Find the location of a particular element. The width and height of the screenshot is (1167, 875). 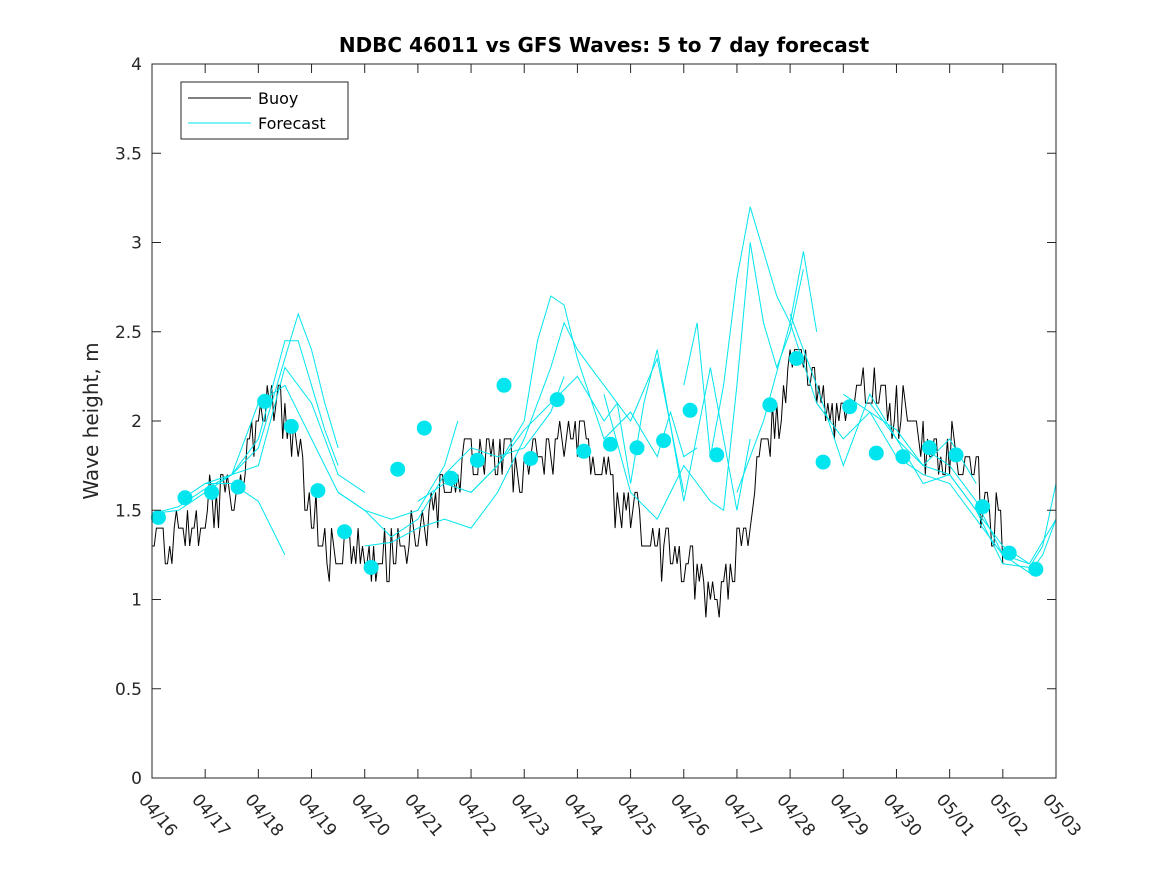

legend-label-0: Buoy is located at coordinates (278, 98).